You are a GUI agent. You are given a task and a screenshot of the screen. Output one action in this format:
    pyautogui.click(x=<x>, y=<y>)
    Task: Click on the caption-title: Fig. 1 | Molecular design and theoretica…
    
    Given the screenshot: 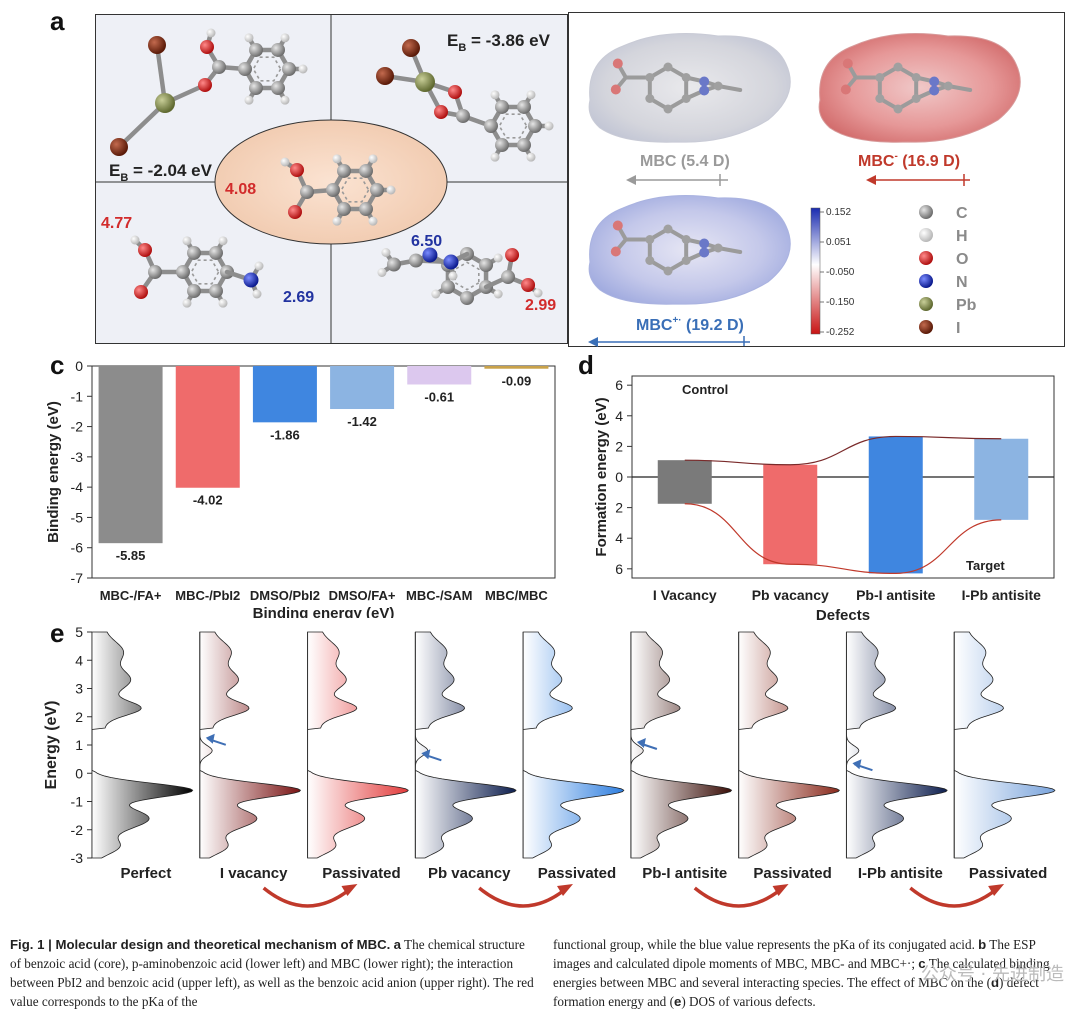 What is the action you would take?
    pyautogui.click(x=200, y=944)
    